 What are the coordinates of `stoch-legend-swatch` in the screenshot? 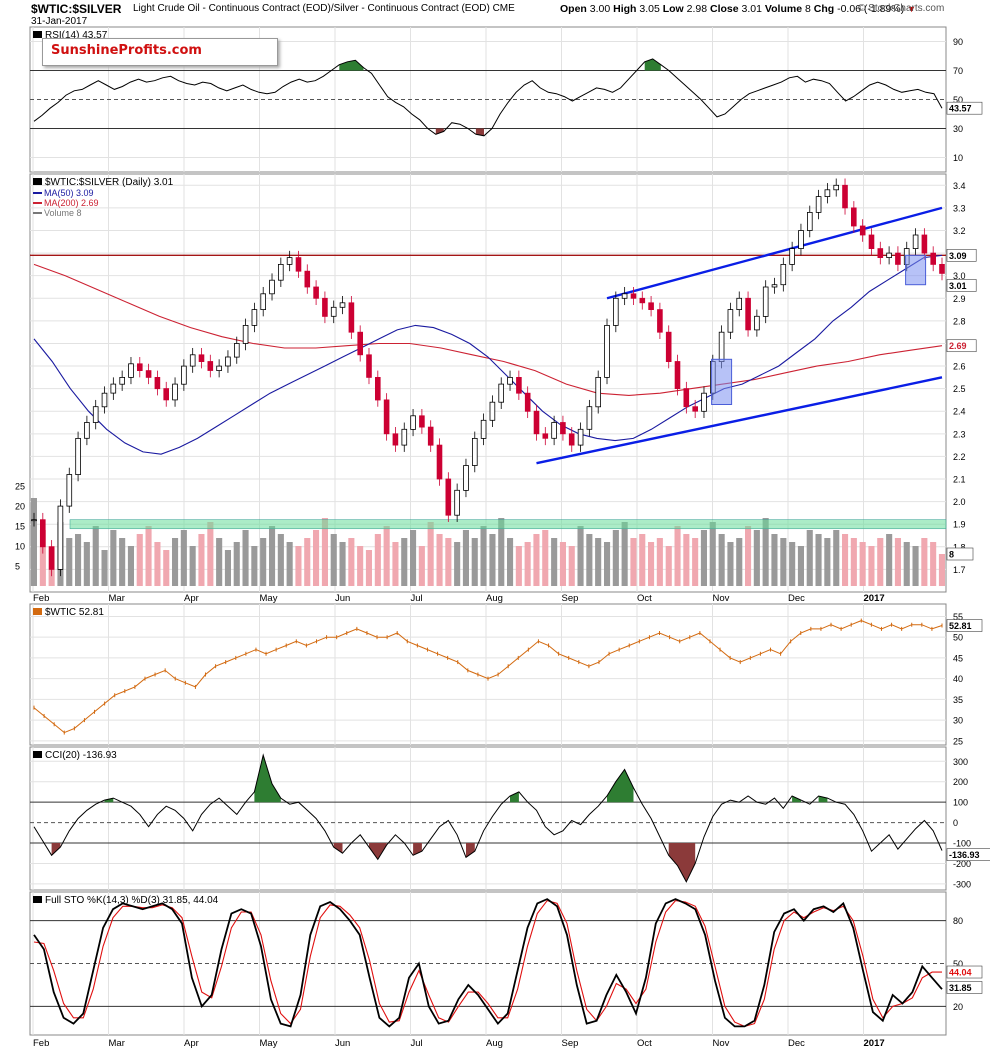 It's located at (37, 899).